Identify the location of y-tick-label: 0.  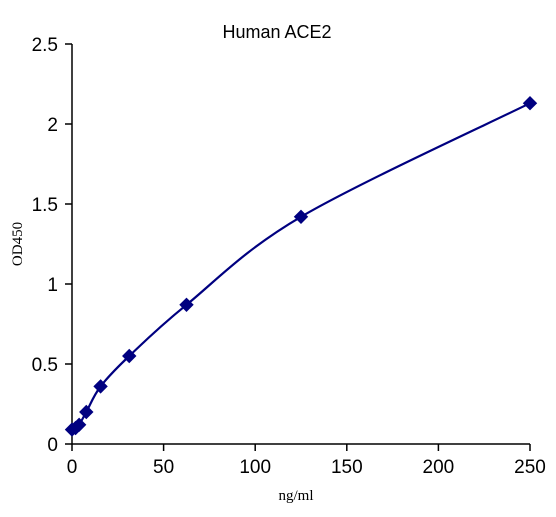
(52, 445).